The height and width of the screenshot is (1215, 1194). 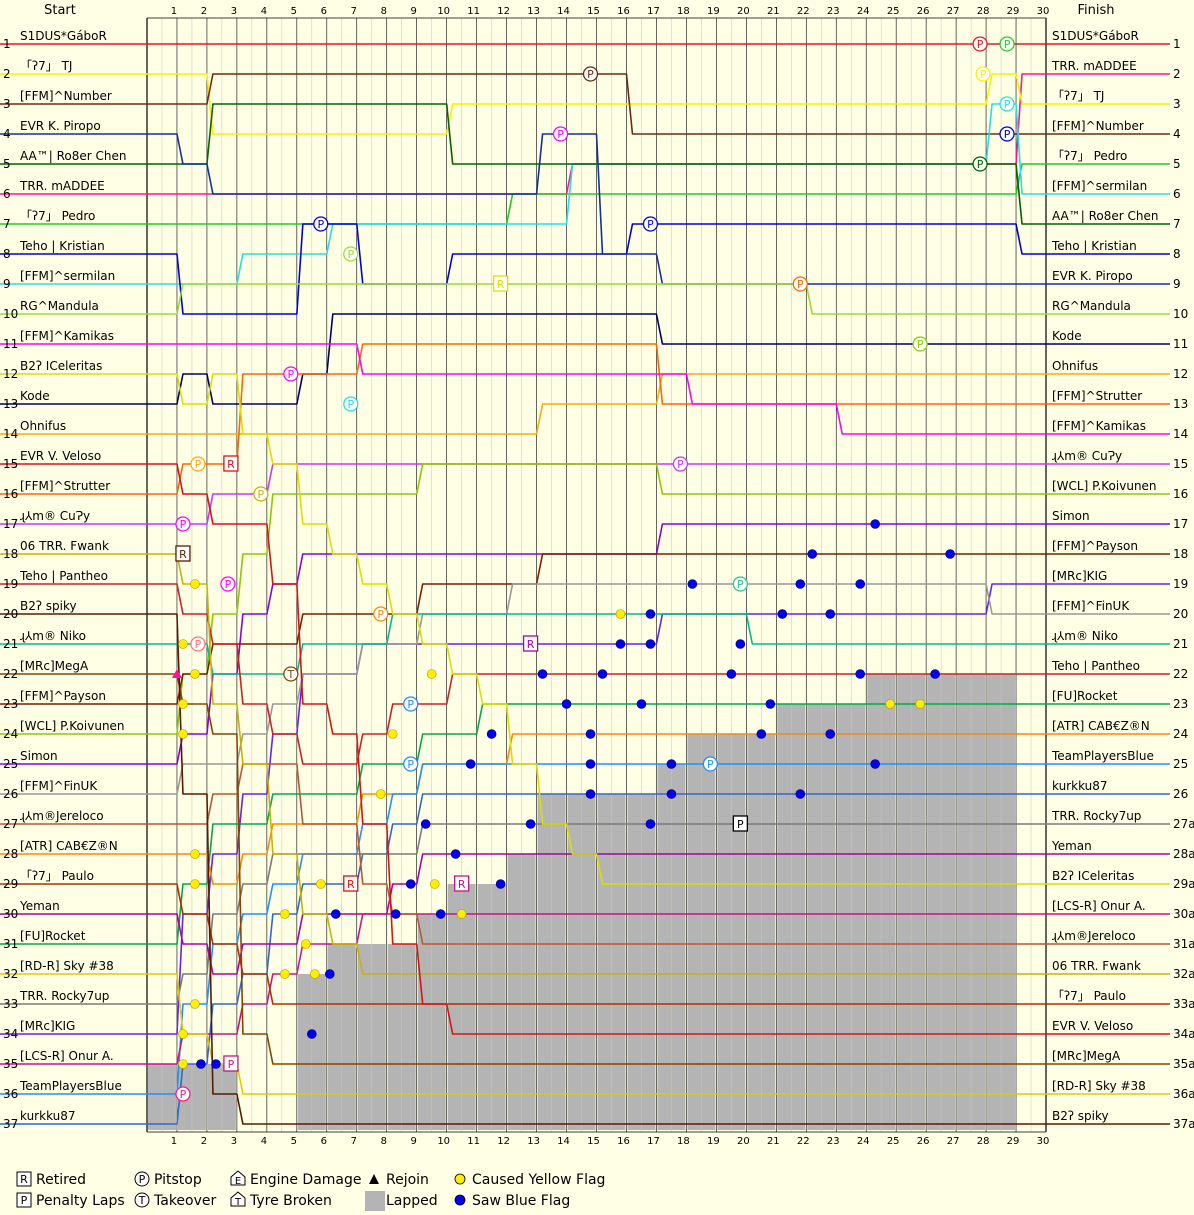 I want to click on lap-number-bottom: 23, so click(x=833, y=1141).